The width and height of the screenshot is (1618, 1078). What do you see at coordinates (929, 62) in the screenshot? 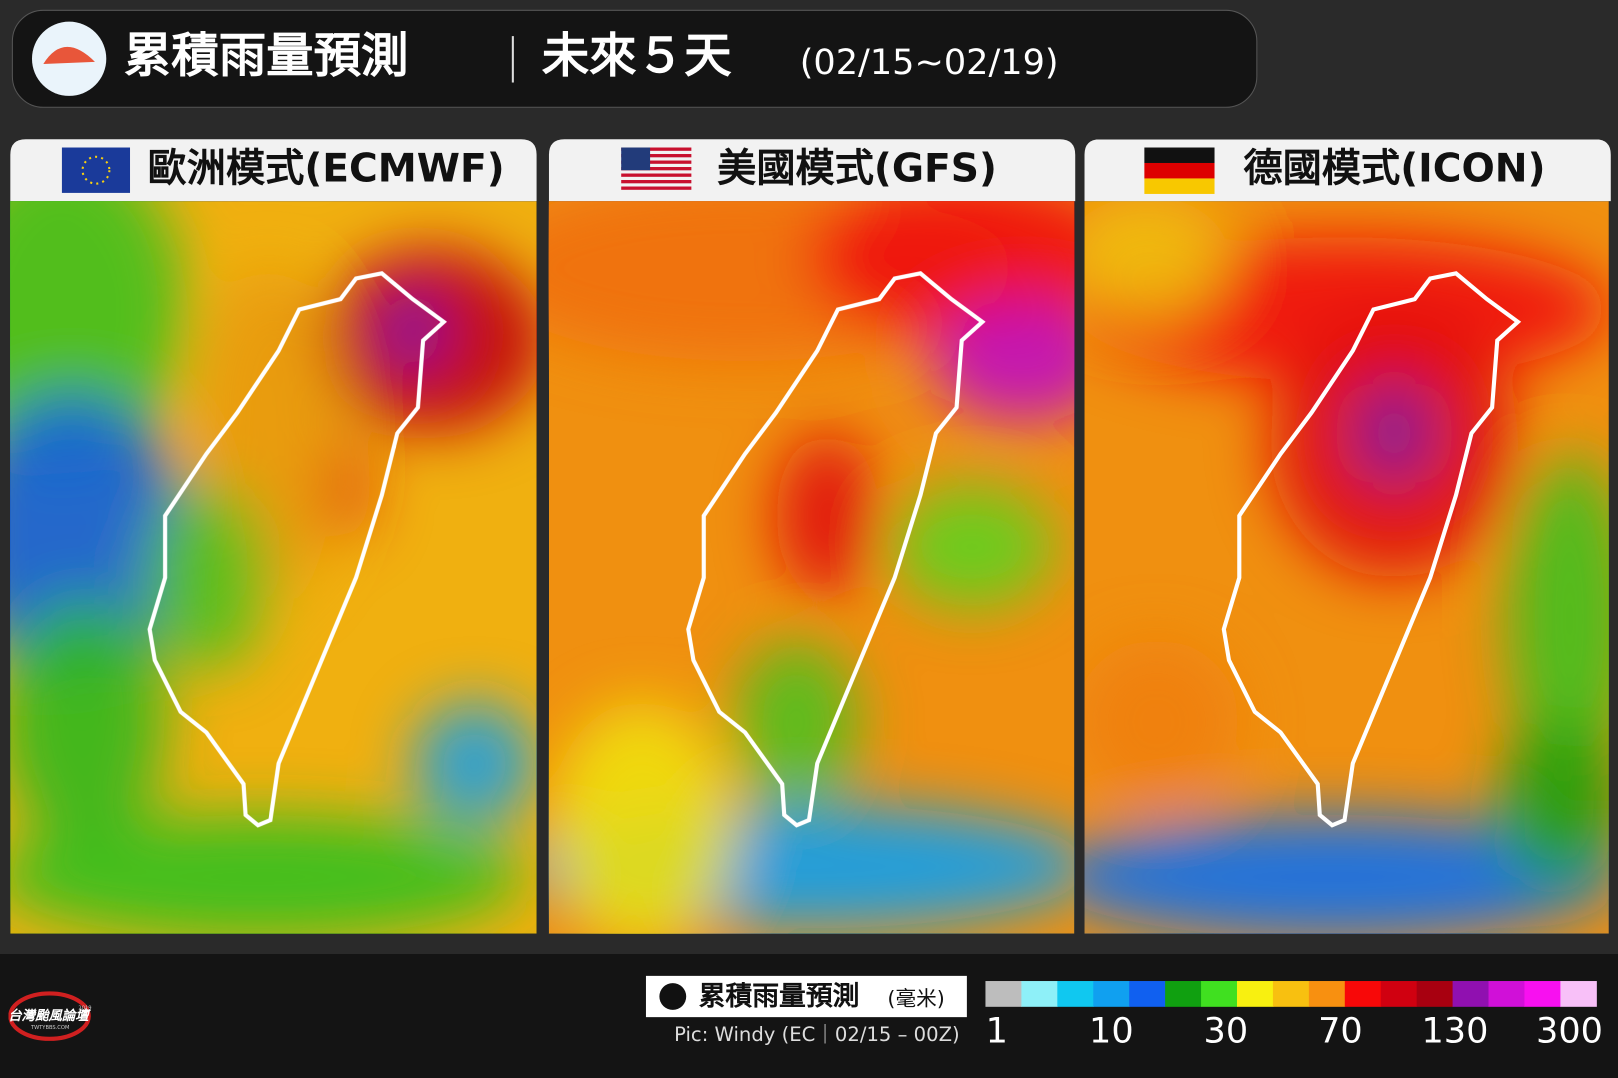
I see `header-date: (02/15~02/19)` at bounding box center [929, 62].